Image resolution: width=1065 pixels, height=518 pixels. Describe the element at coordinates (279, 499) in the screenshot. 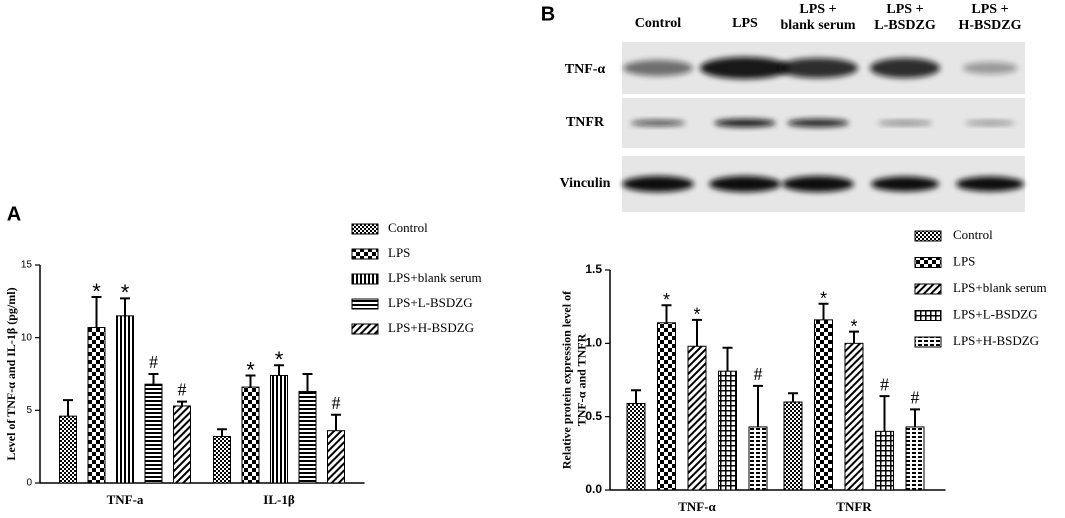

I see `x-tick-label: IL-1β` at that location.